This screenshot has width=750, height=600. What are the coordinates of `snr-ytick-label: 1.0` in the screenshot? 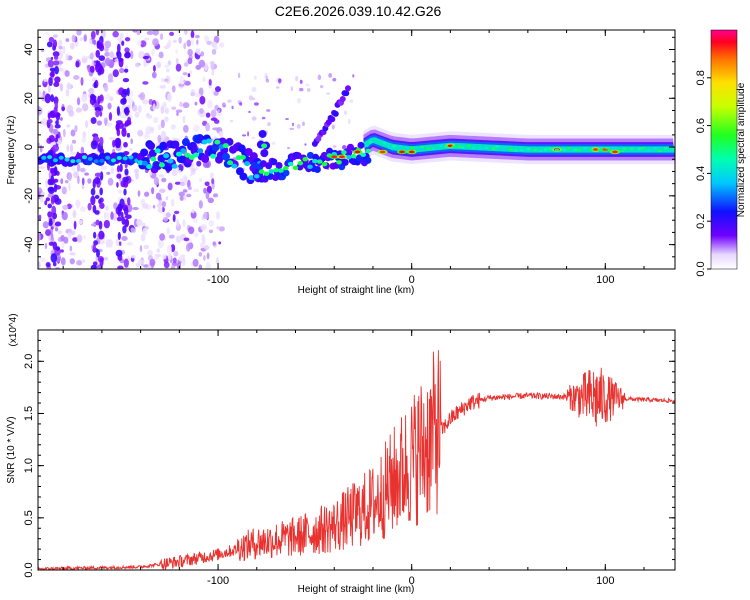 It's located at (29, 465).